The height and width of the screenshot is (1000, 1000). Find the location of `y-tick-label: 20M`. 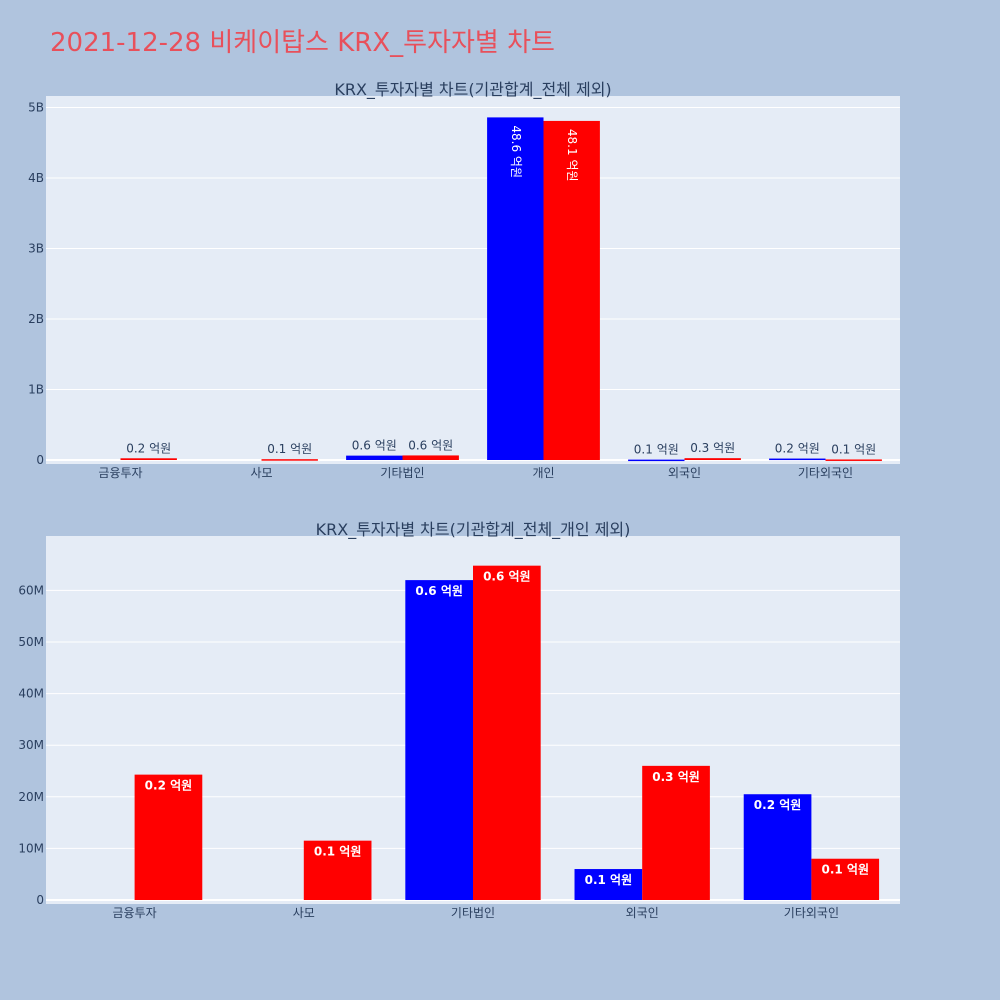

y-tick-label: 20M is located at coordinates (31, 797).